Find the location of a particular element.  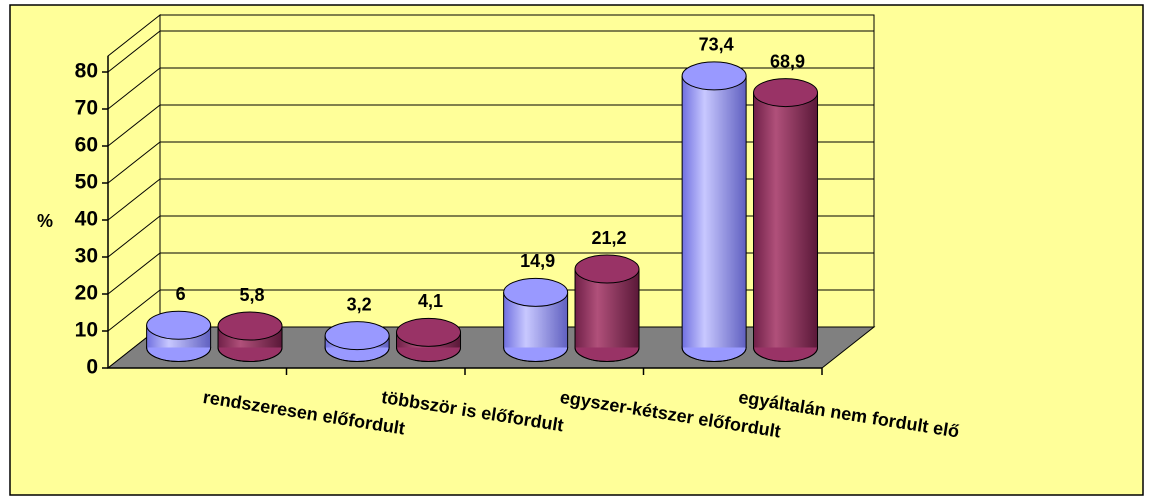

value-label: 21,2 is located at coordinates (609, 238).